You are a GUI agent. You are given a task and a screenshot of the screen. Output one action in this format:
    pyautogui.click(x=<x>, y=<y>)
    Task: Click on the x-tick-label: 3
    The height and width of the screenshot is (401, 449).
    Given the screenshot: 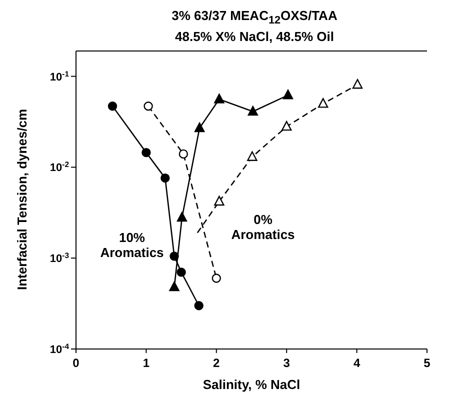 What is the action you would take?
    pyautogui.click(x=286, y=363)
    